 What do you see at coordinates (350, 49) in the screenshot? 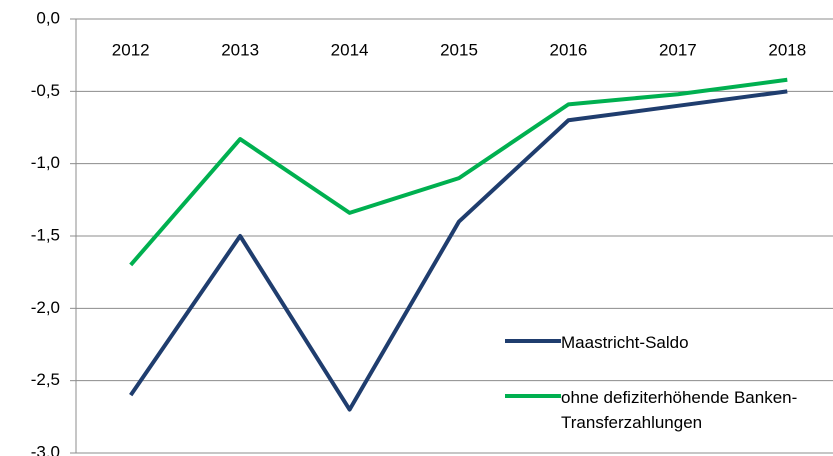
I see `x-tick-label: 2014` at bounding box center [350, 49].